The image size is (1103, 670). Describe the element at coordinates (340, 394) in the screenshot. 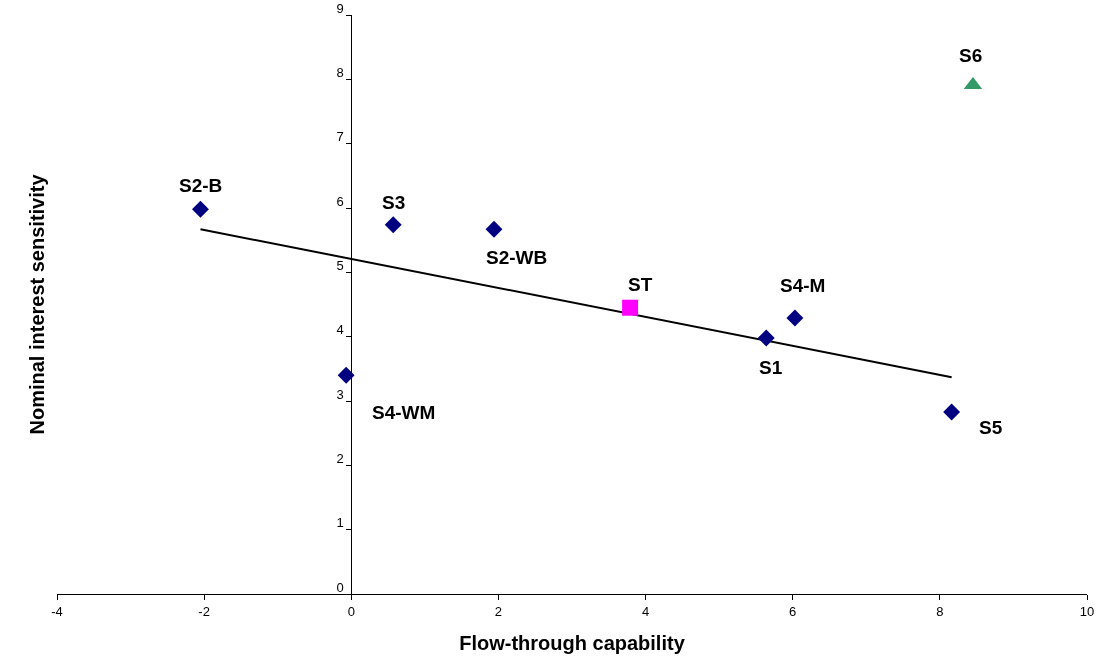

I see `y-tick-label: 3` at that location.